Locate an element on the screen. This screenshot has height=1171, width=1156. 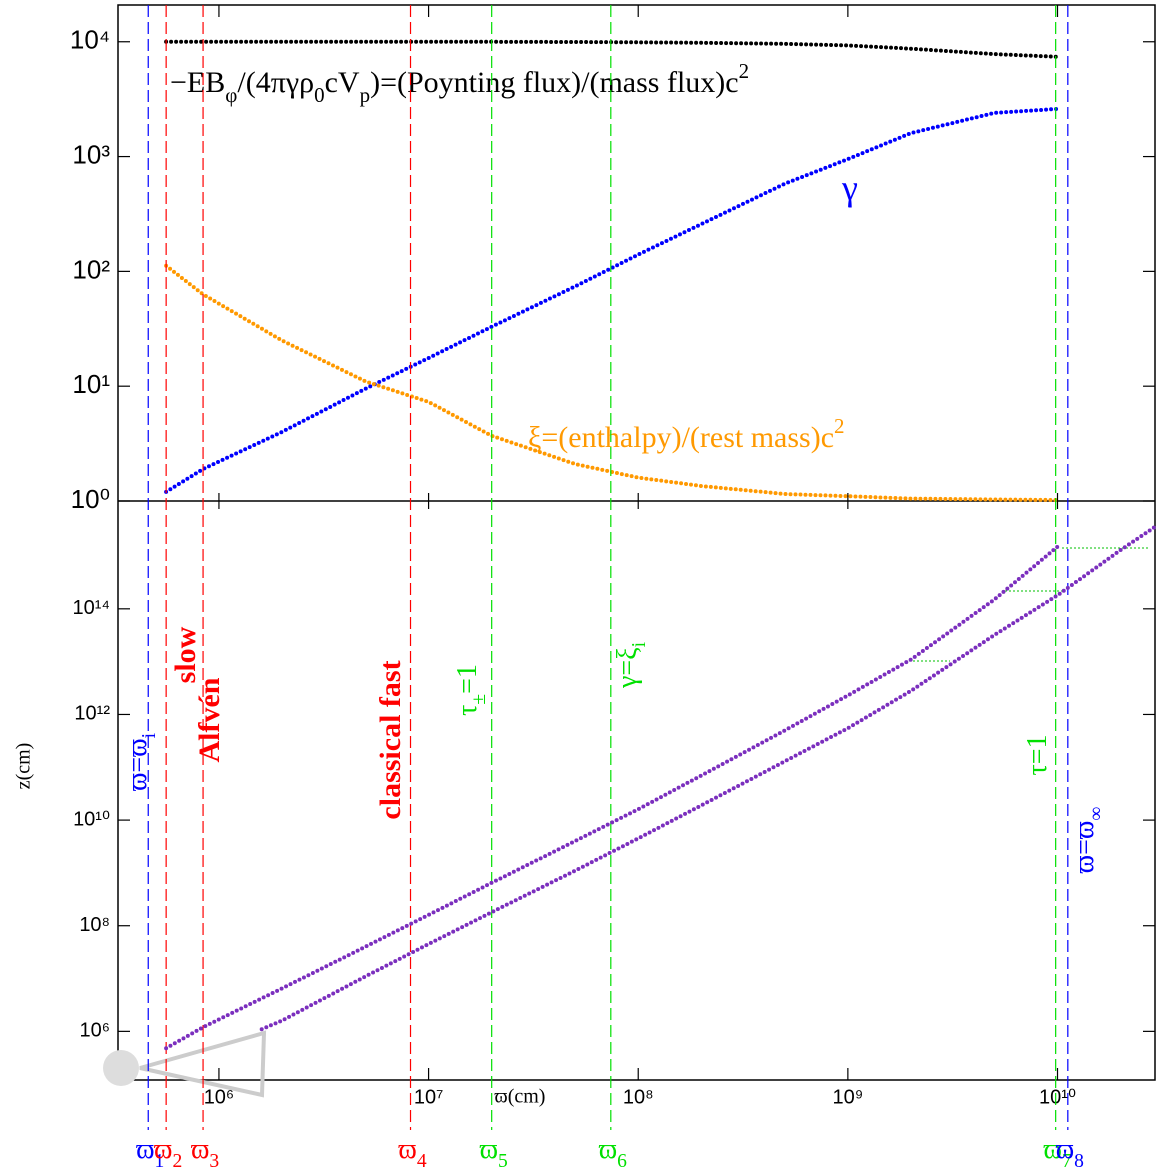
marker-label: ϖ5 is located at coordinates (494, 1152).